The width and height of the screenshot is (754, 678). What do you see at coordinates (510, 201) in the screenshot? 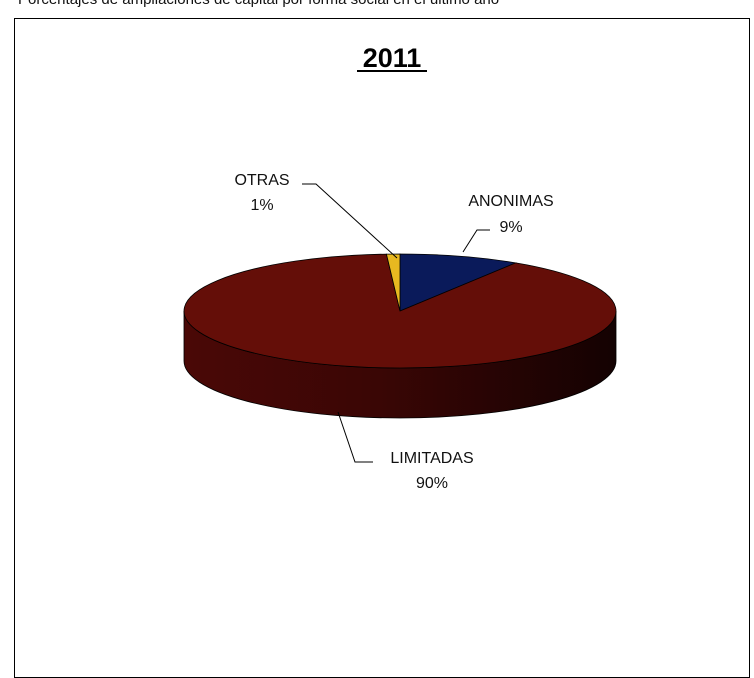
I see `slice-label-anonimas: ANONIMAS` at bounding box center [510, 201].